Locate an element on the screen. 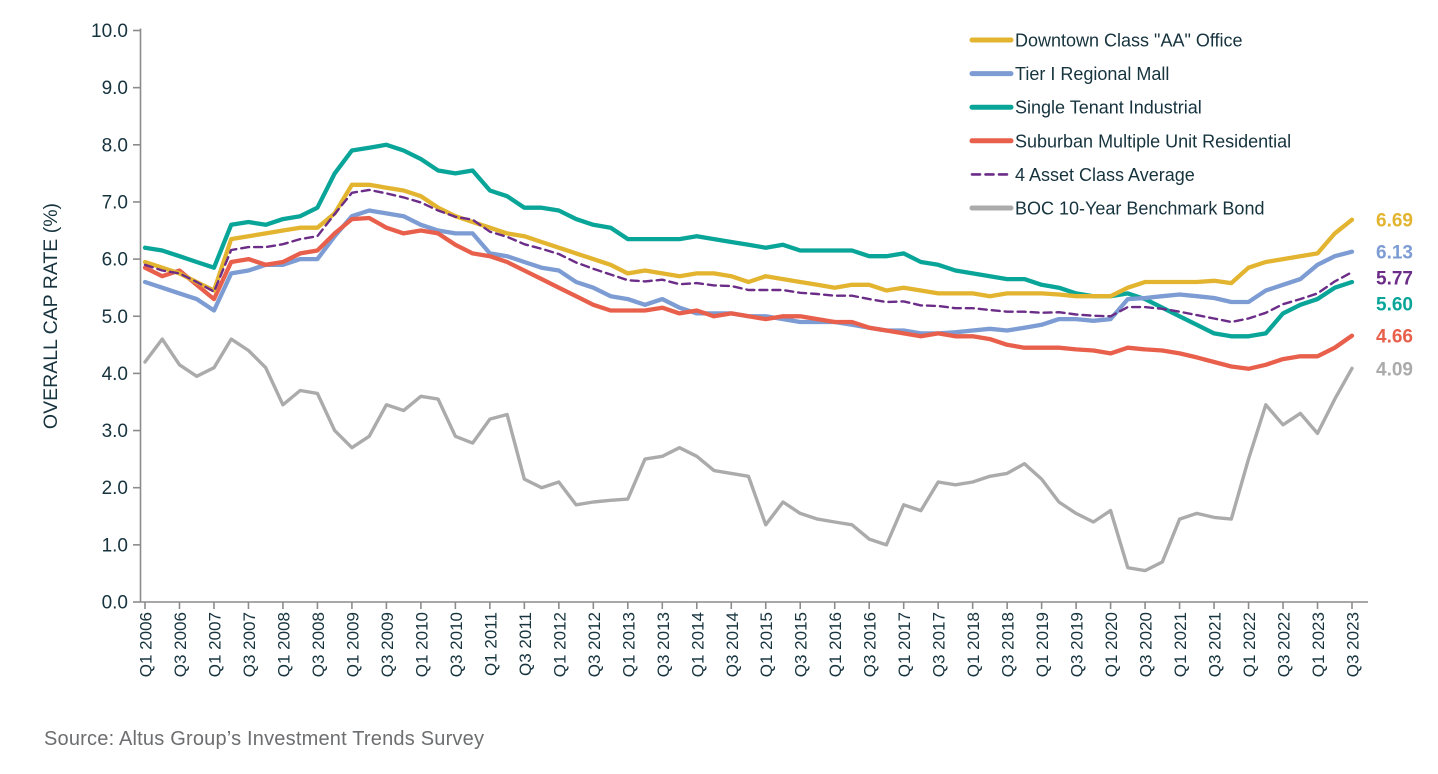  legend-item-tier-i-regional-mall: Tier I Regional Mall is located at coordinates (1069, 74).